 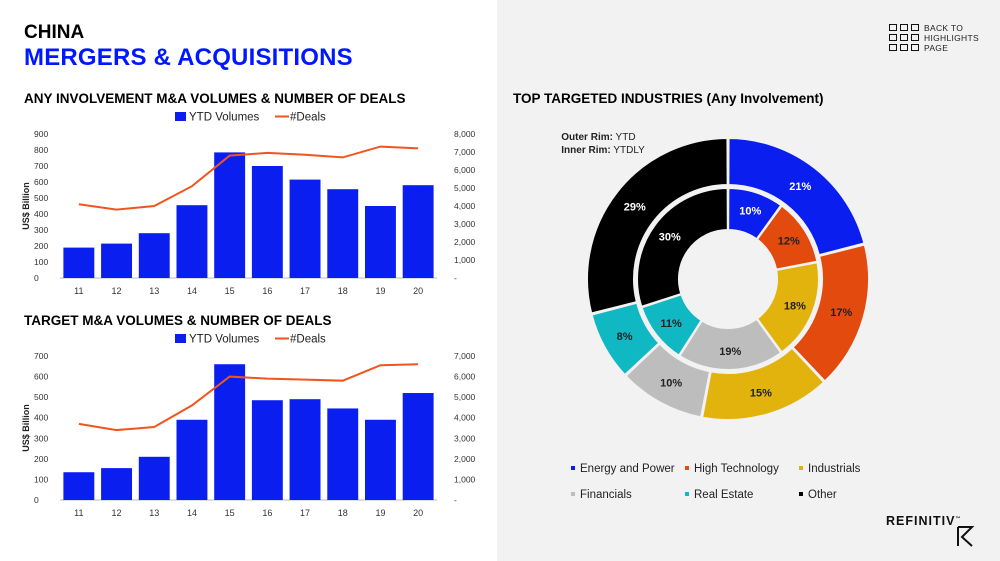 What do you see at coordinates (308, 118) in the screenshot?
I see `chart1-legend-line-label: #Deals` at bounding box center [308, 118].